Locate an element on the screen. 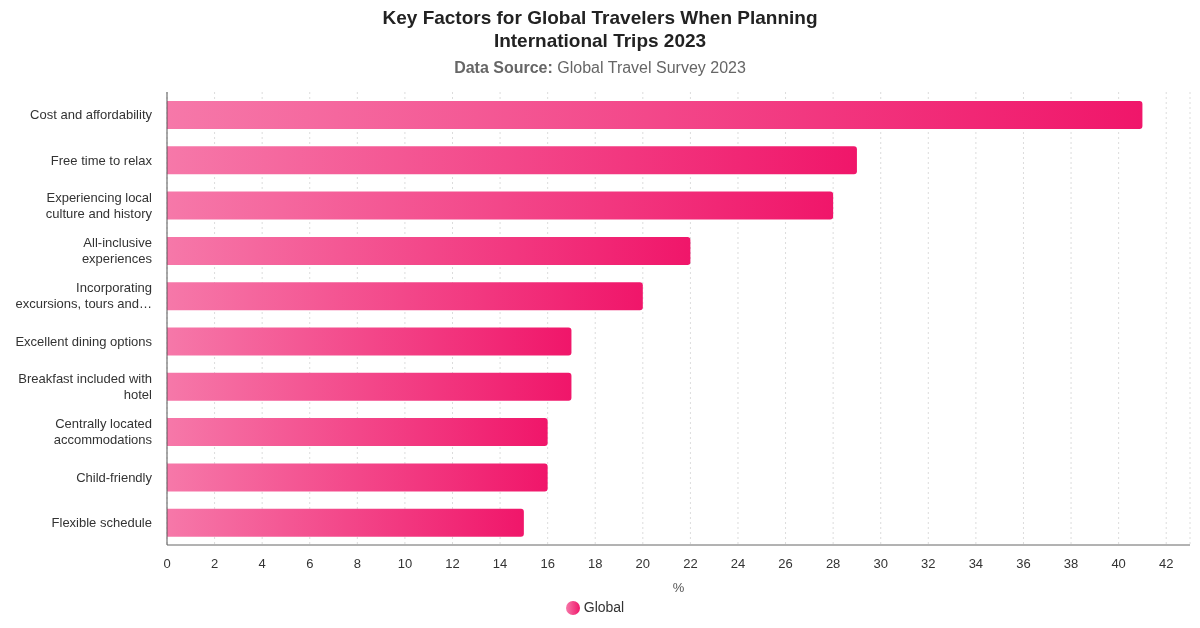  x-axis-title: % is located at coordinates (678, 587).